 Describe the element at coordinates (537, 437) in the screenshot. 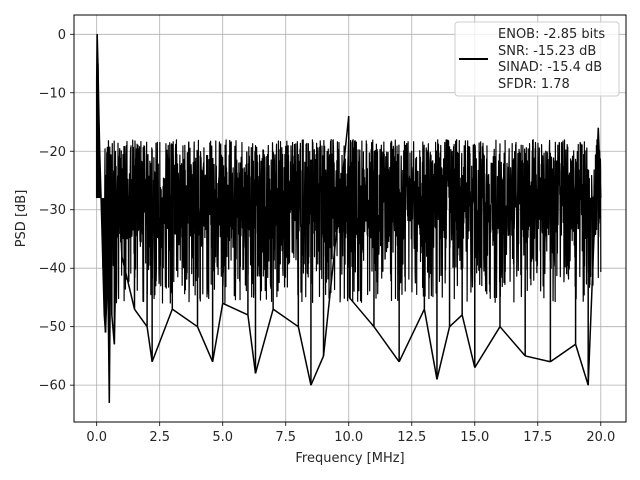

I see `x-tick-label: 17.5` at that location.